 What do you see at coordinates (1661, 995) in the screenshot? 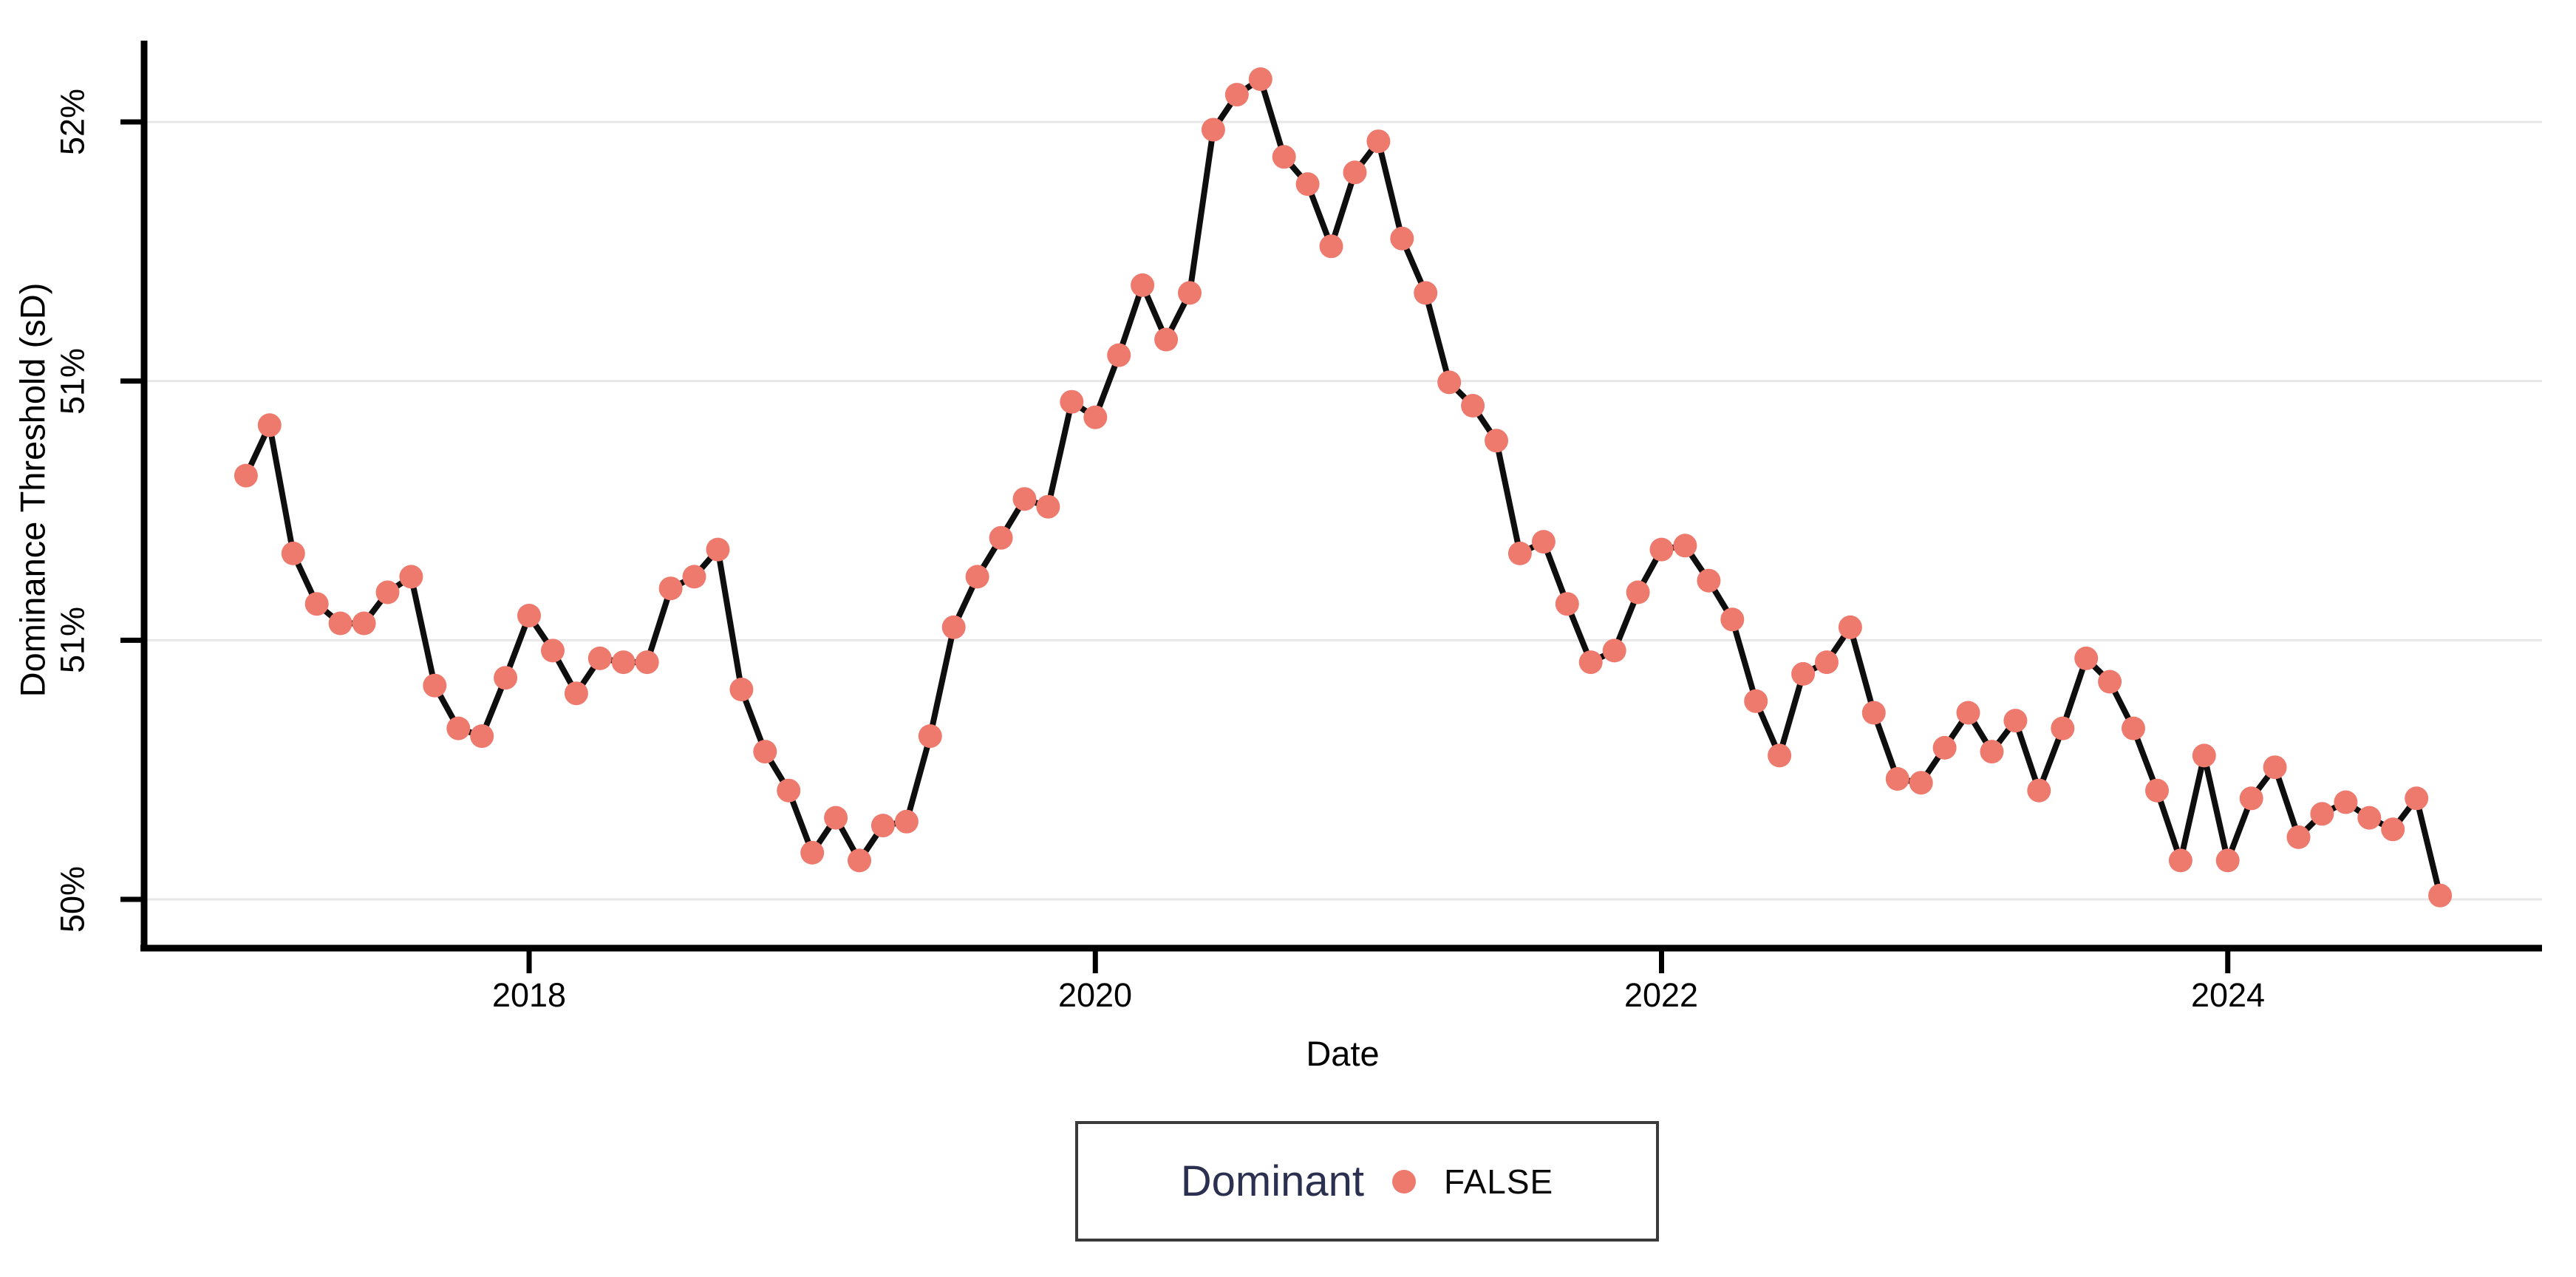
I see `x-tick-label-2022: 2022` at bounding box center [1661, 995].